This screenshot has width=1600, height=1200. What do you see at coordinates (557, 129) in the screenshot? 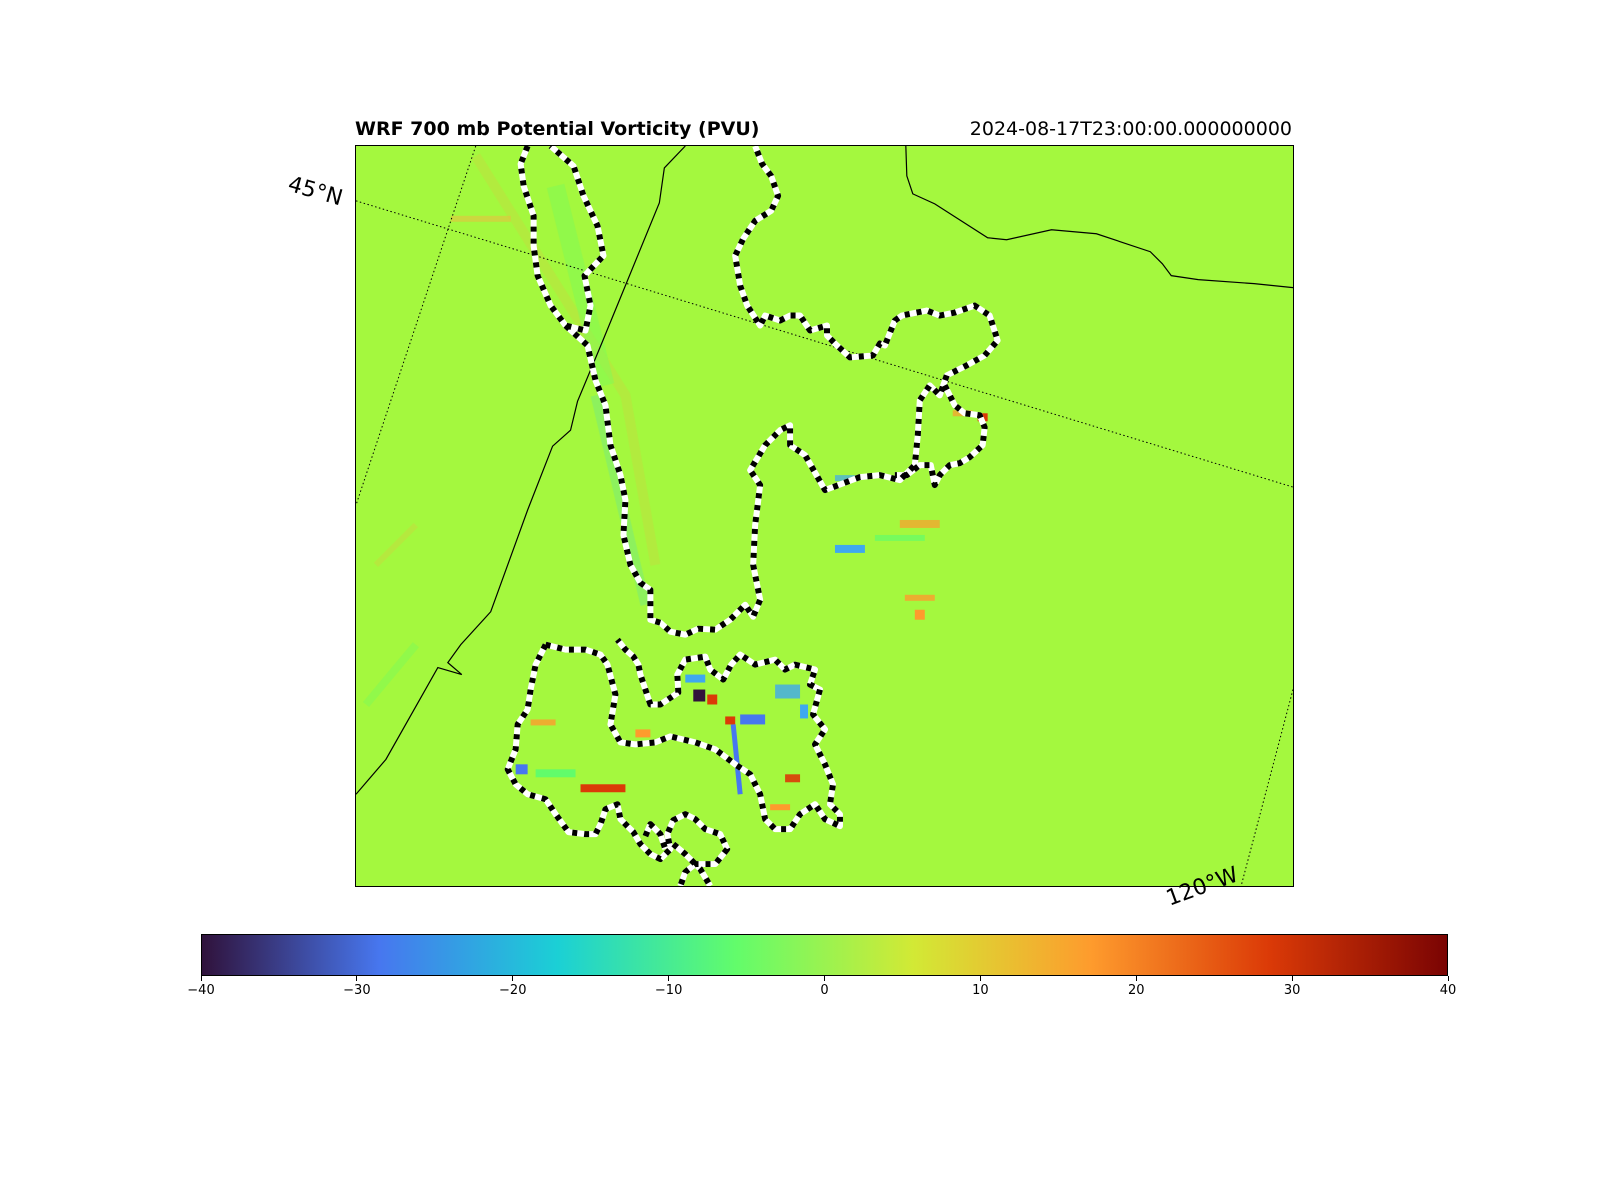
I see `map-title: WRF 700 mb Potential Vorticity (PVU)` at bounding box center [557, 129].